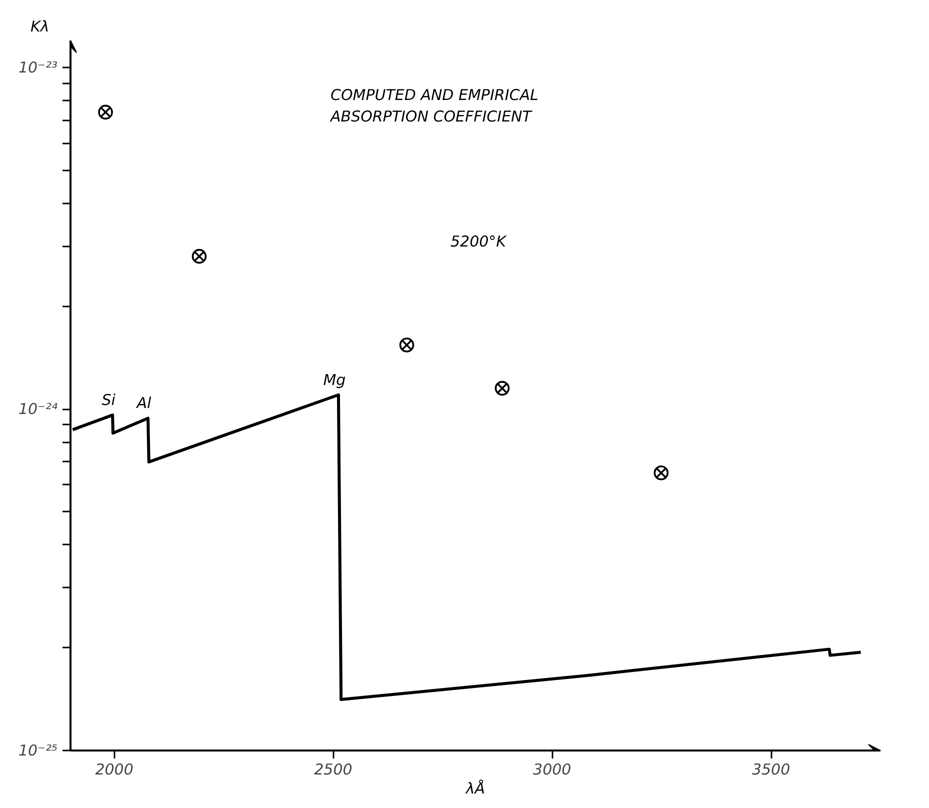 This screenshot has width=929, height=808. Describe the element at coordinates (109, 400) in the screenshot. I see `annotation: Si` at that location.